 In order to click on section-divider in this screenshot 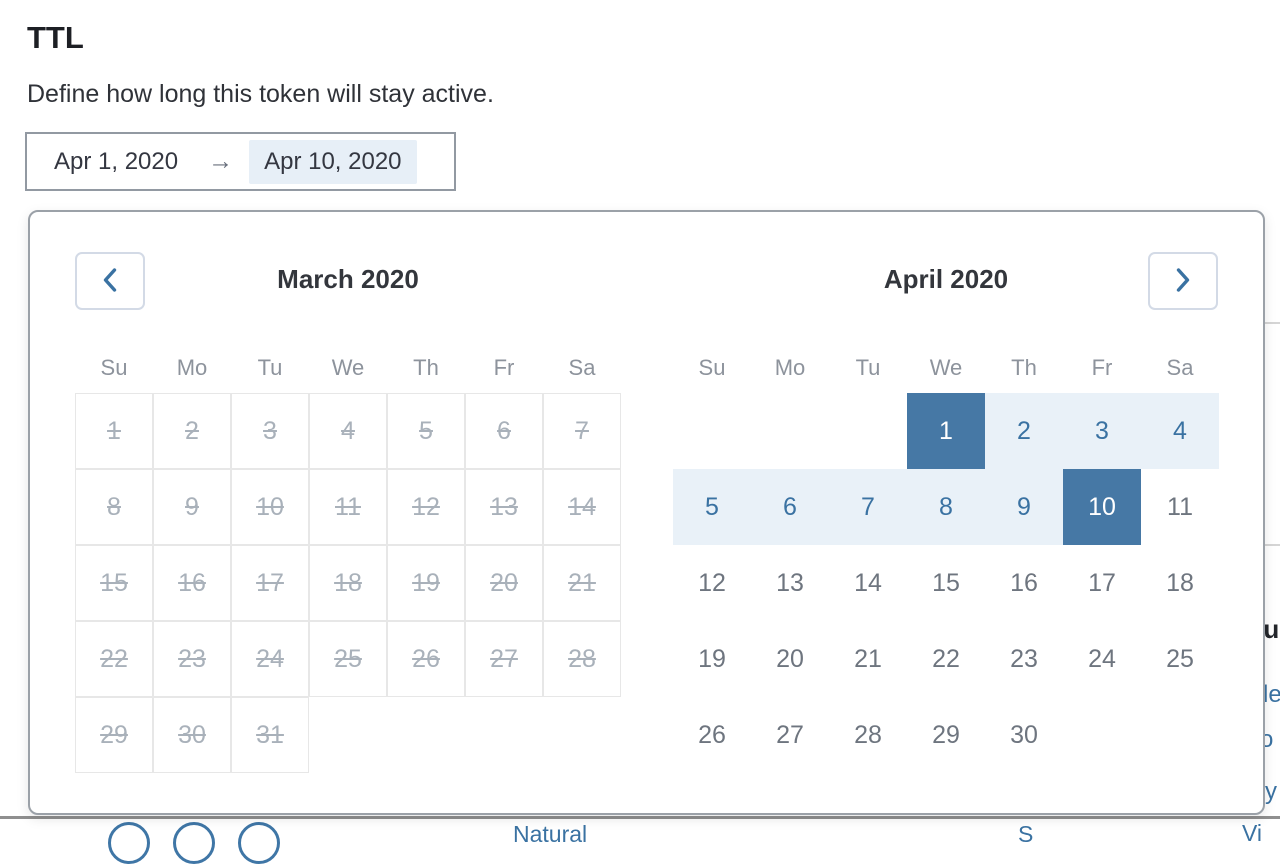, I will do `click(640, 817)`.